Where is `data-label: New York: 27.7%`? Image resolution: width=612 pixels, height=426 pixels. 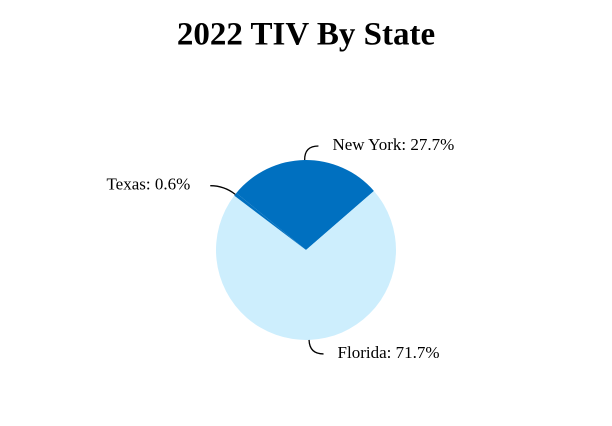
data-label: New York: 27.7% is located at coordinates (393, 144).